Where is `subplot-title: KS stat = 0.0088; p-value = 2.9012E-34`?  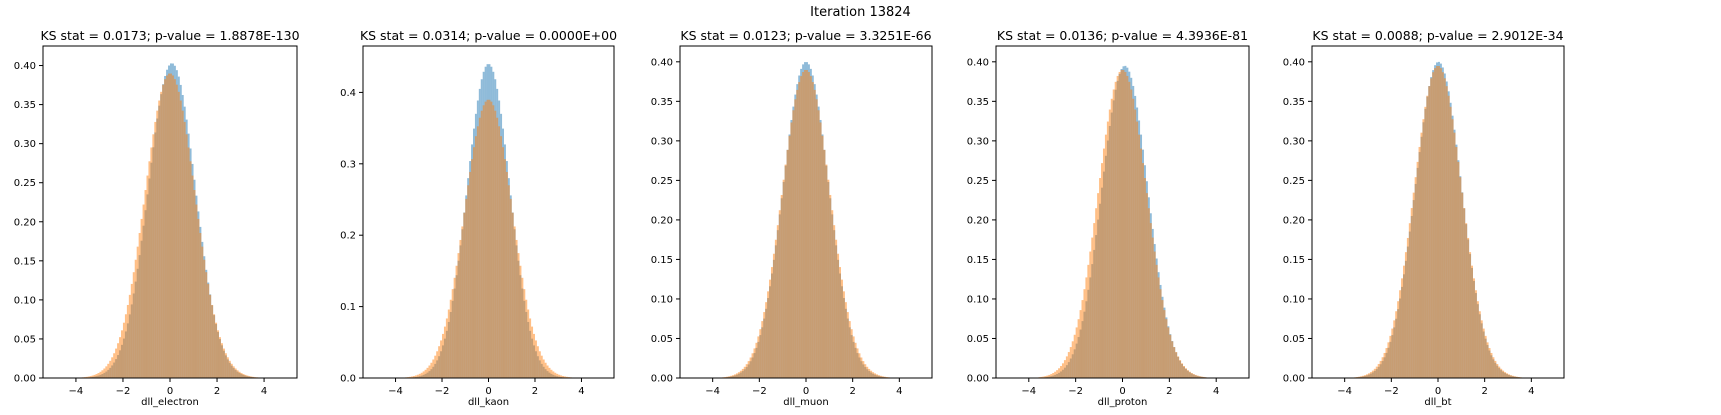
subplot-title: KS stat = 0.0088; p-value = 2.9012E-34 is located at coordinates (1437, 35).